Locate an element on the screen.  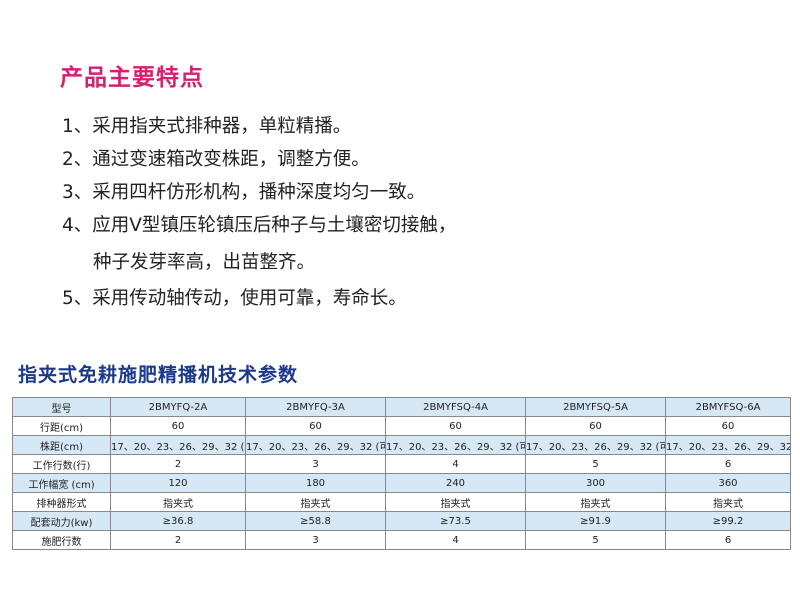
table-cell: 2BMYFSQ-6A is located at coordinates (728, 407).